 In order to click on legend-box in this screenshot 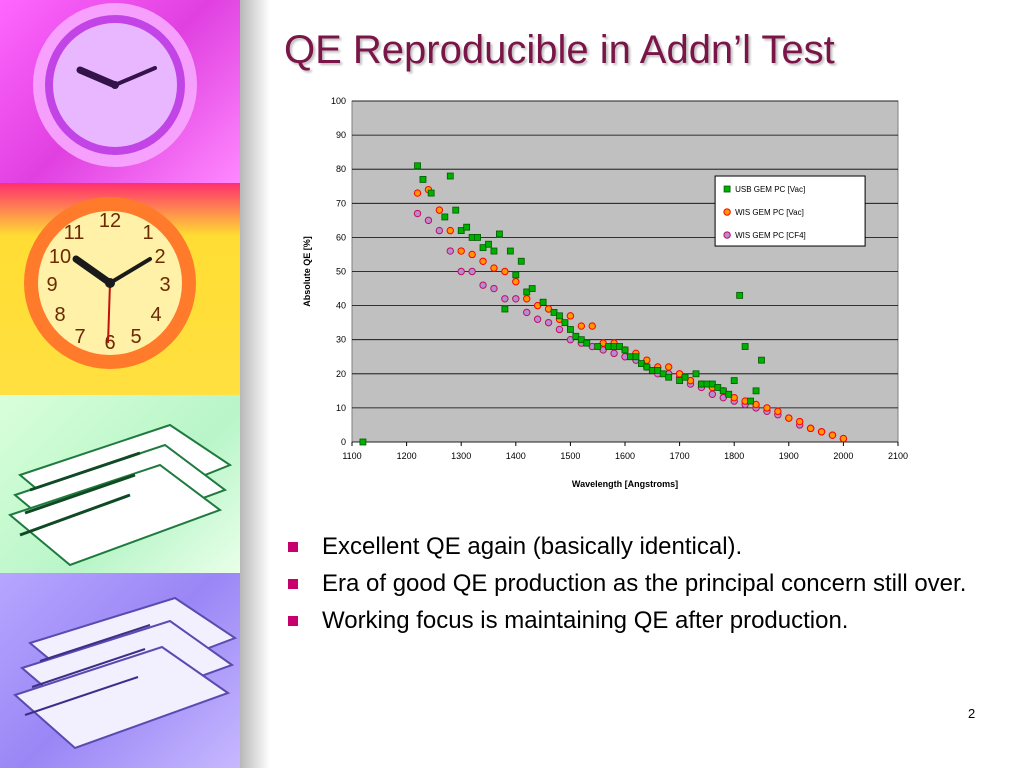, I will do `click(790, 211)`.